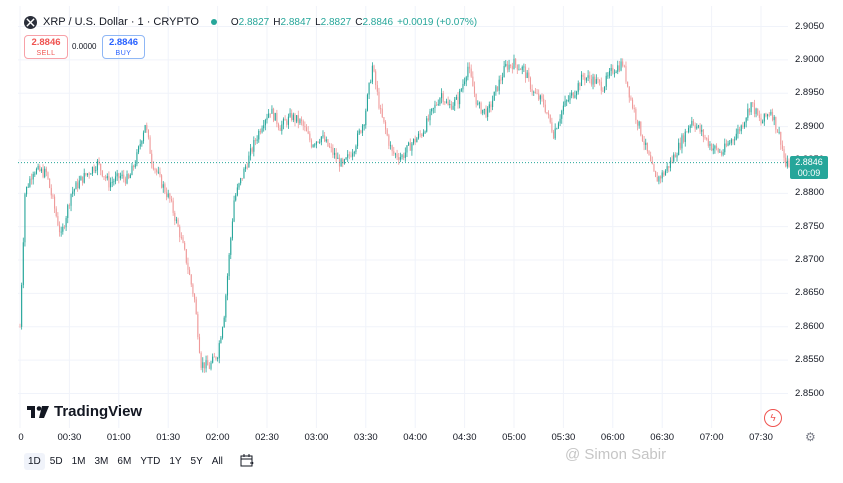  I want to click on y-tick-label: 2.8600, so click(810, 326).